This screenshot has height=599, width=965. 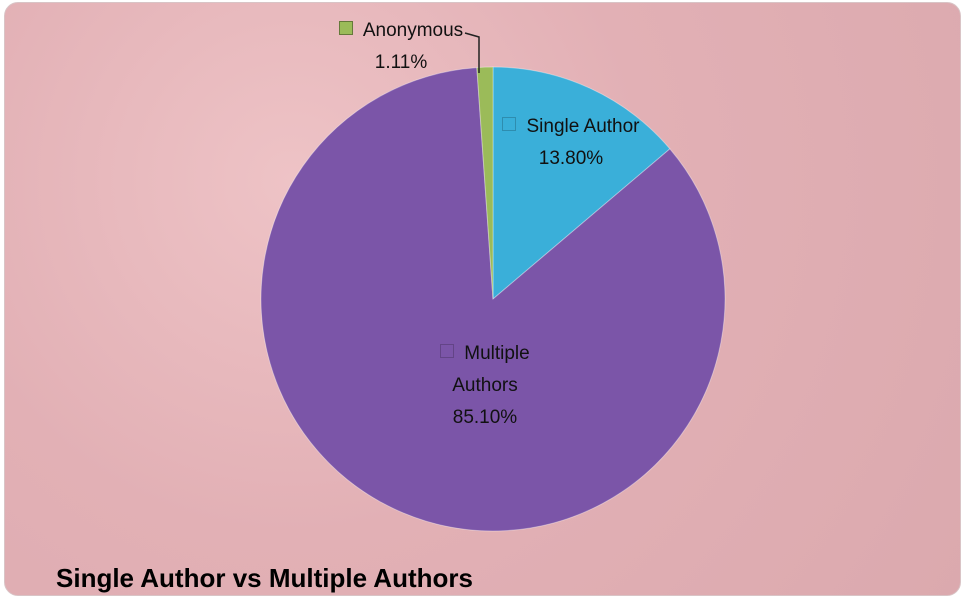 I want to click on label-value: 1.11%, so click(x=401, y=62).